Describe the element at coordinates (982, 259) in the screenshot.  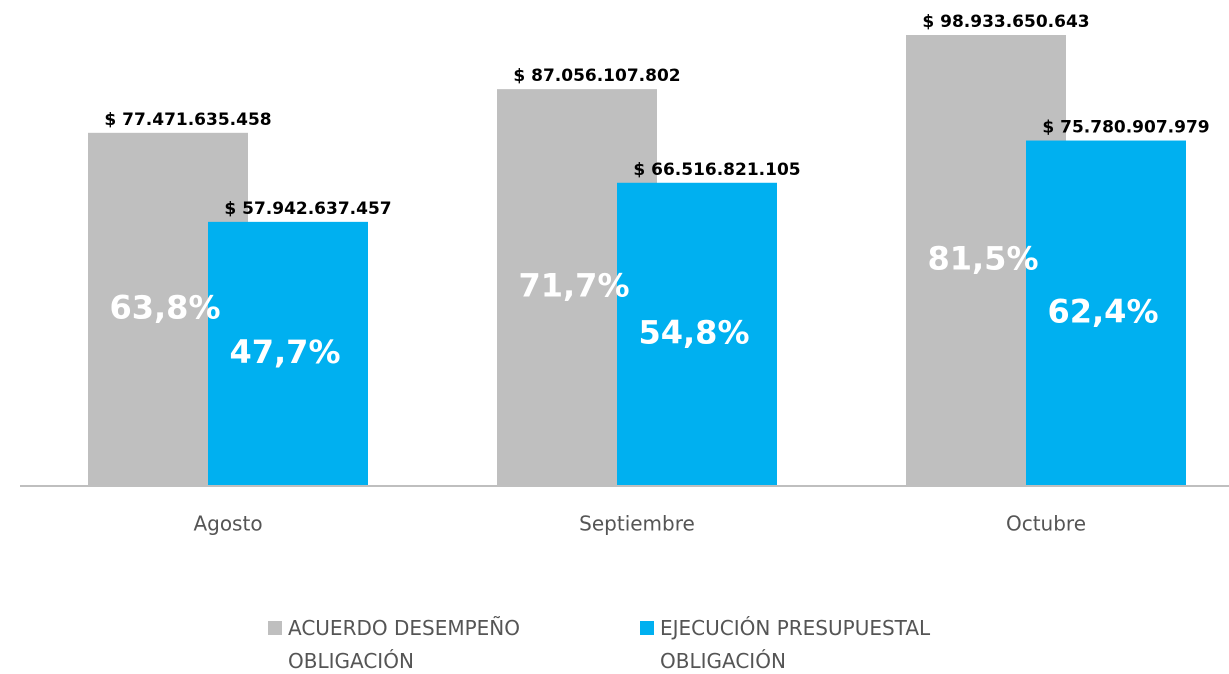
I see `percentage-label: 81,5%` at that location.